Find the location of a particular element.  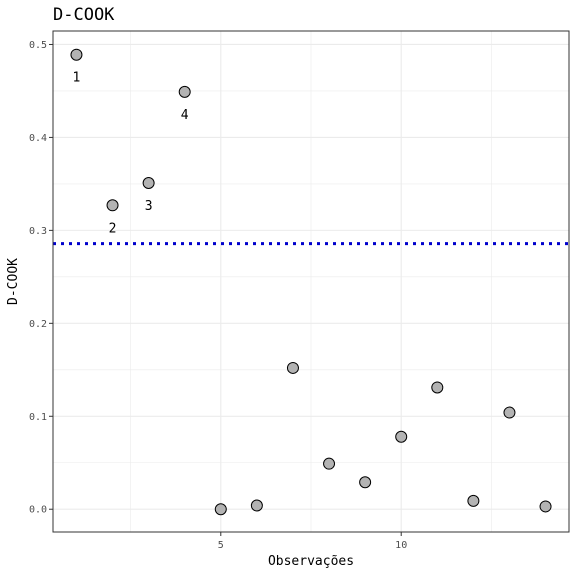

x-tick-label: 10 is located at coordinates (401, 545).